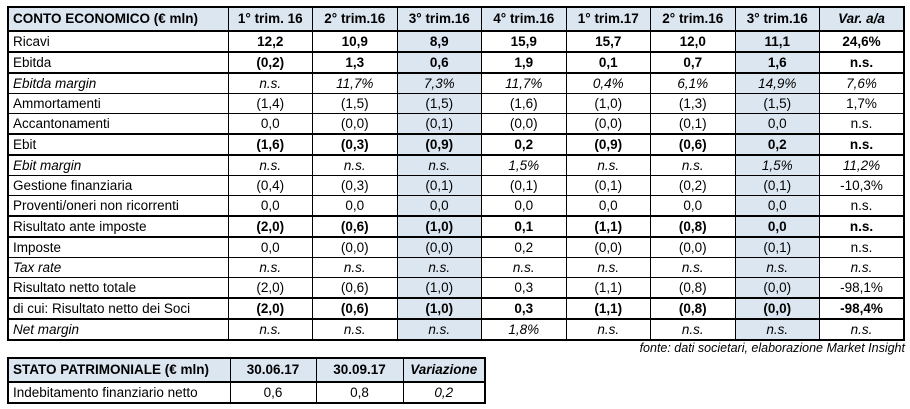 The image size is (910, 409). What do you see at coordinates (524, 329) in the screenshot?
I see `value-cell: 1,8%` at bounding box center [524, 329].